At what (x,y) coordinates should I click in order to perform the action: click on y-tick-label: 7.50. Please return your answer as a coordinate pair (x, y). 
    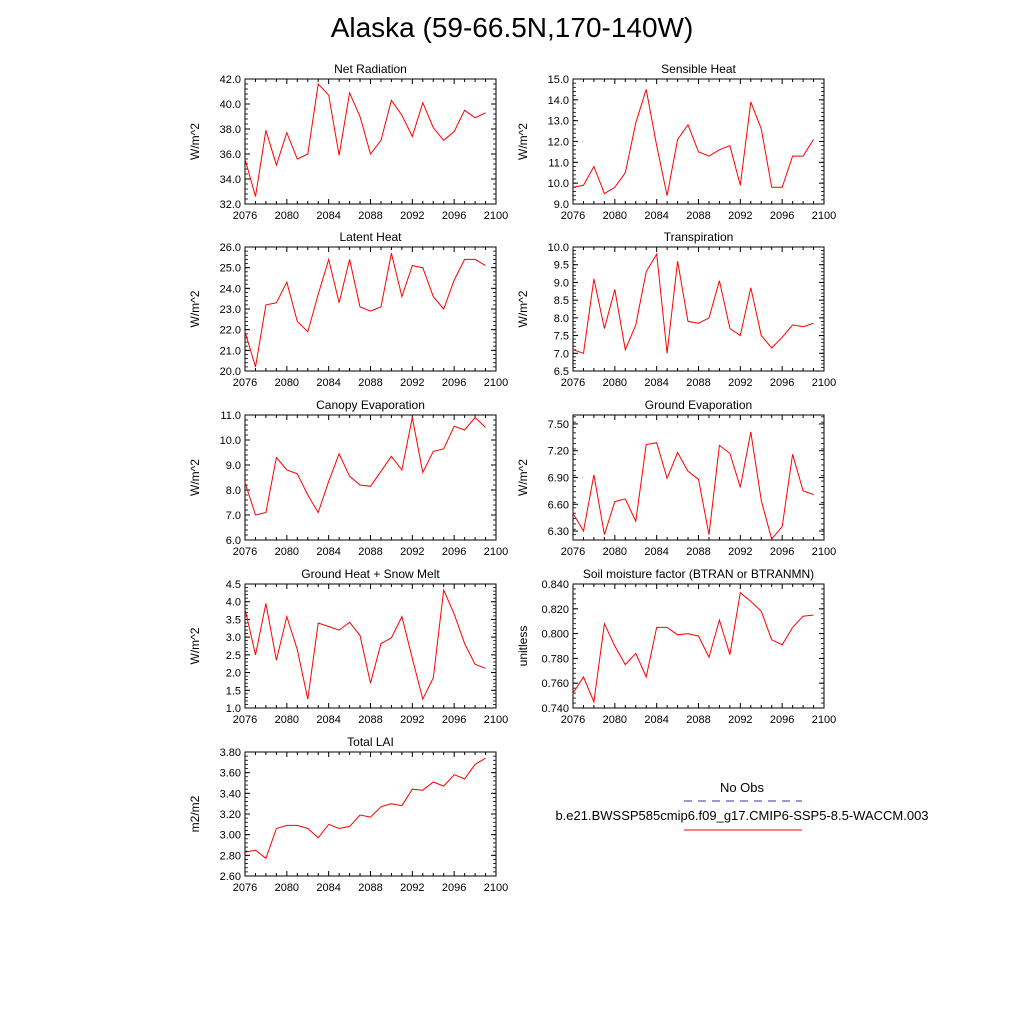
    Looking at the image, I should click on (558, 425).